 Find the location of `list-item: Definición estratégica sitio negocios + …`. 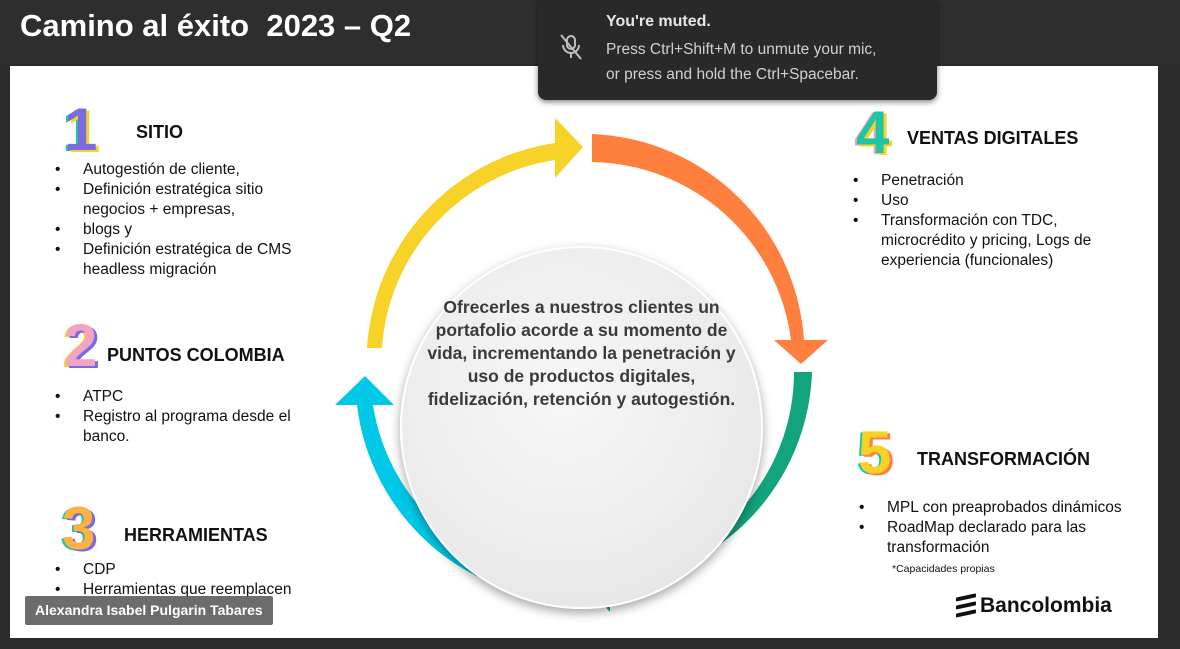

list-item: Definición estratégica sitio negocios + … is located at coordinates (187, 200).